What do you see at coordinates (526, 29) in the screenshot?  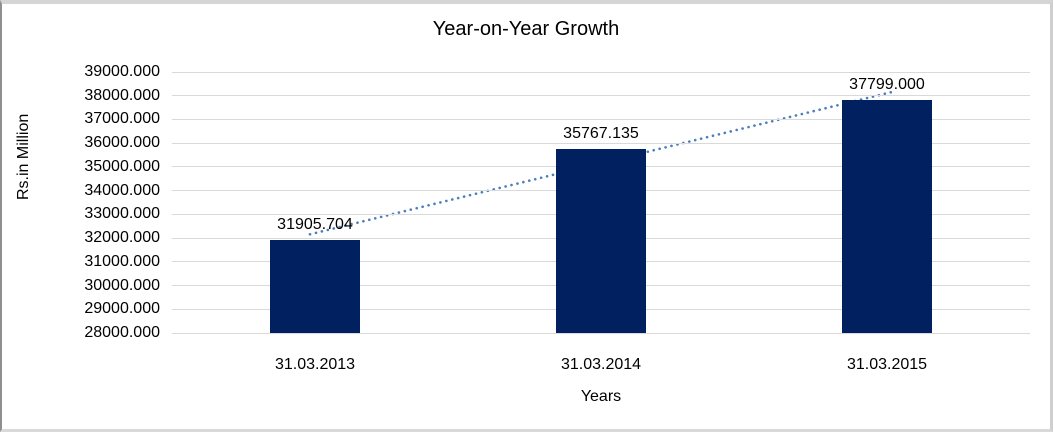 I see `chart-title: Year-on-Year Growth` at bounding box center [526, 29].